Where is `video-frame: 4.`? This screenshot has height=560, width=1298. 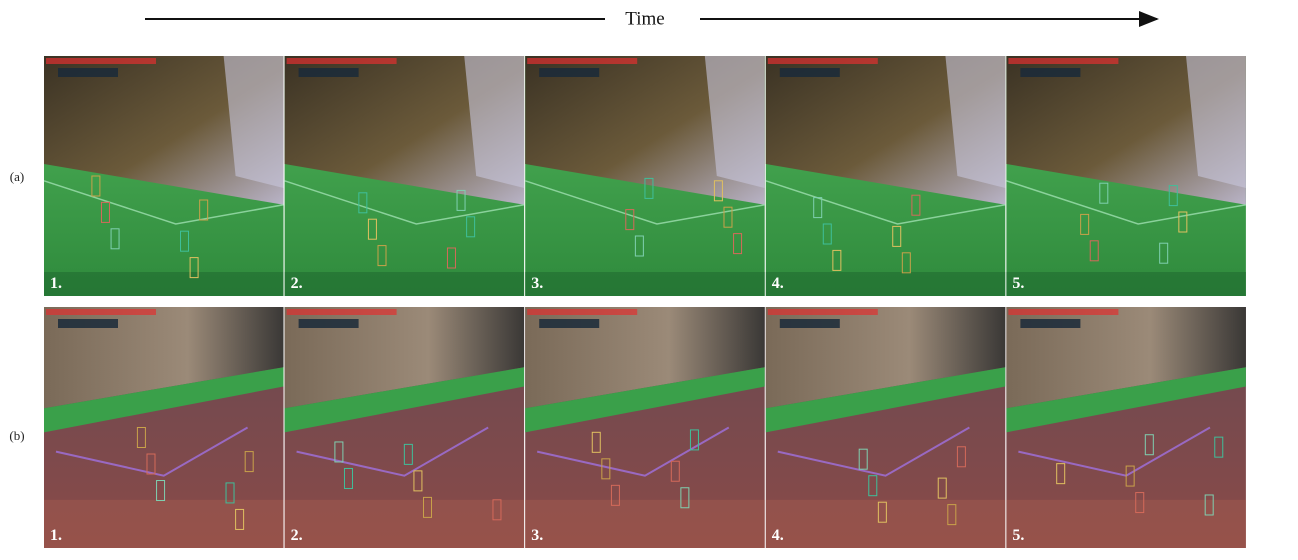
video-frame: 4. is located at coordinates (885, 427).